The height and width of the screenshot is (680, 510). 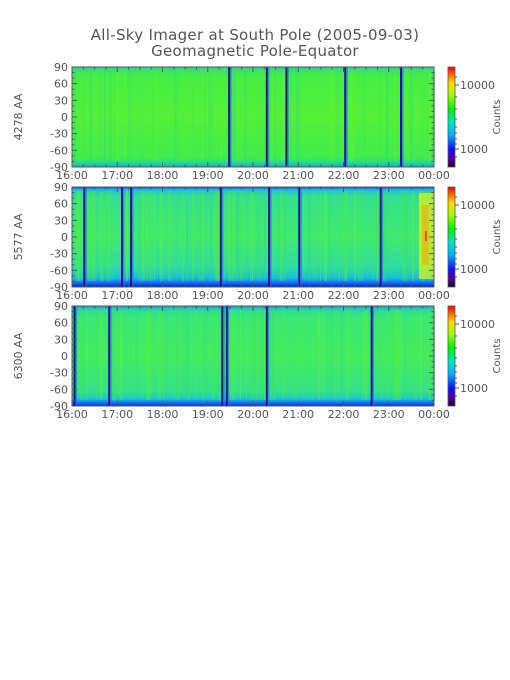 What do you see at coordinates (477, 324) in the screenshot?
I see `colorbar-tick-label: 10000` at bounding box center [477, 324].